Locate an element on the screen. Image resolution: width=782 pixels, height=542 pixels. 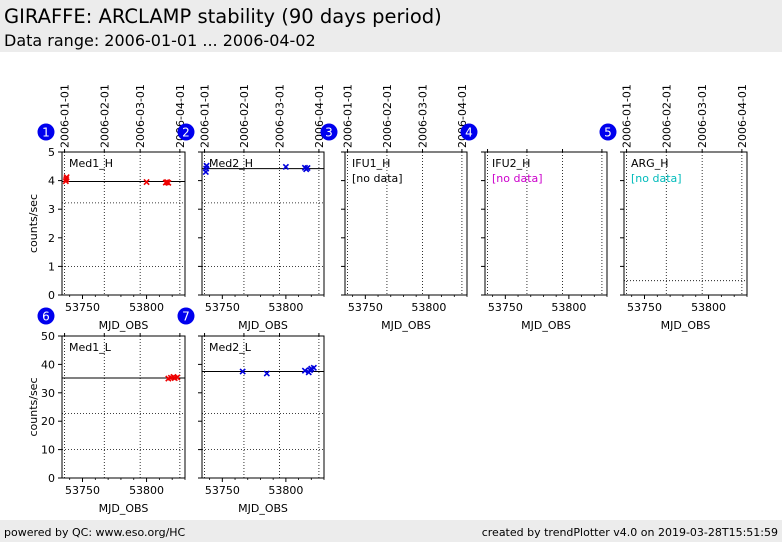
y-tick-label: 30 is located at coordinates (48, 393).